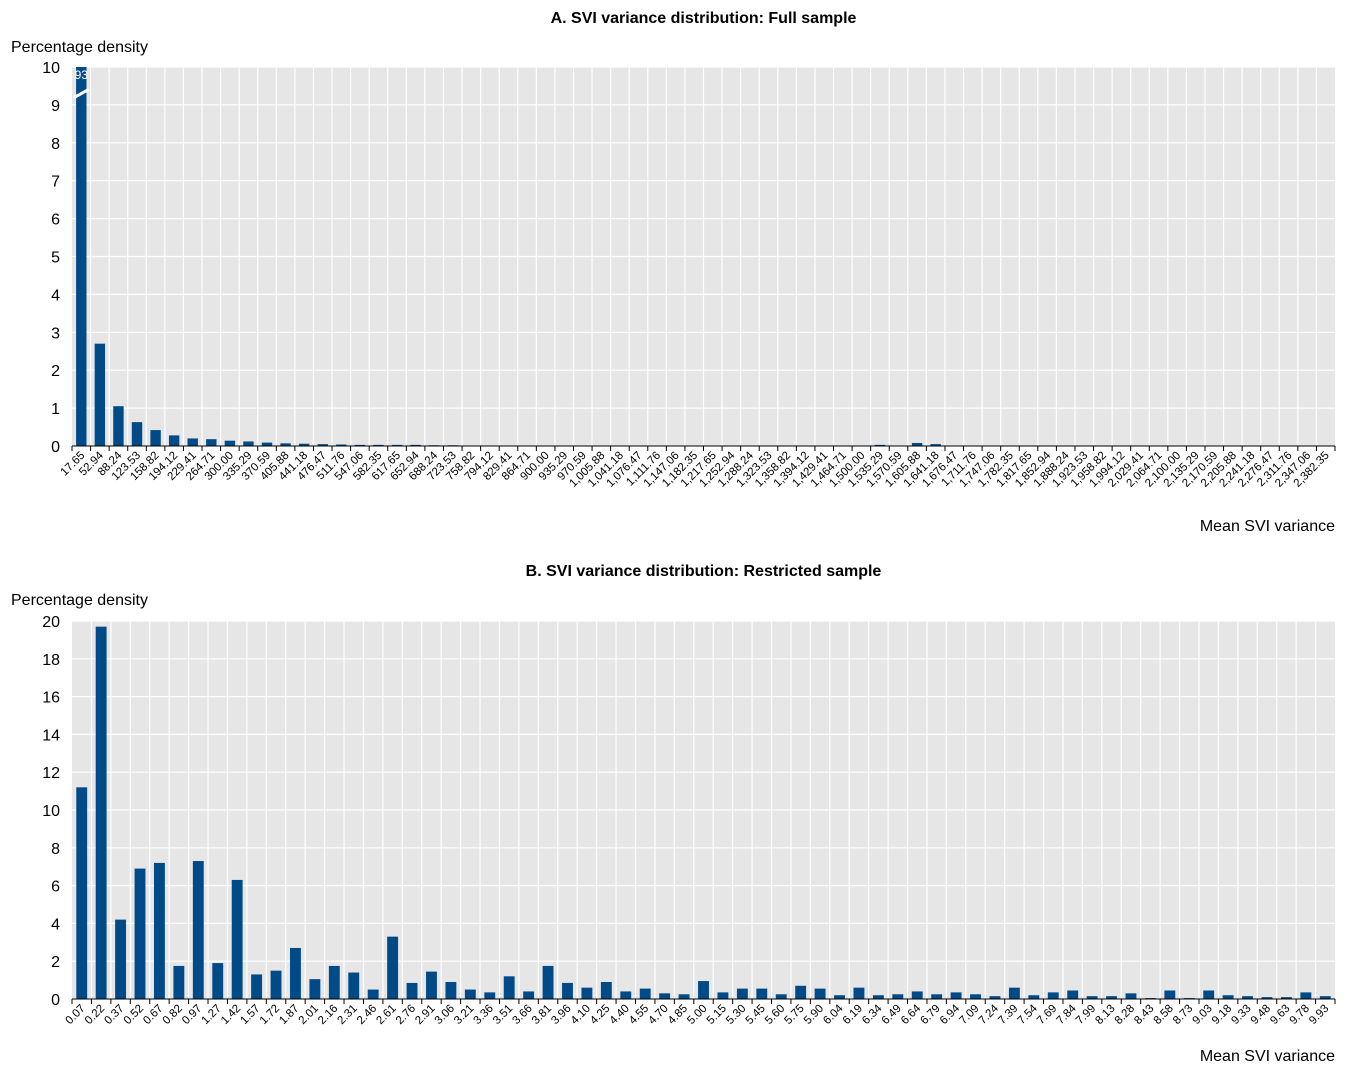  What do you see at coordinates (522, 1015) in the screenshot?
I see `x-tick-label: 3.66` at bounding box center [522, 1015].